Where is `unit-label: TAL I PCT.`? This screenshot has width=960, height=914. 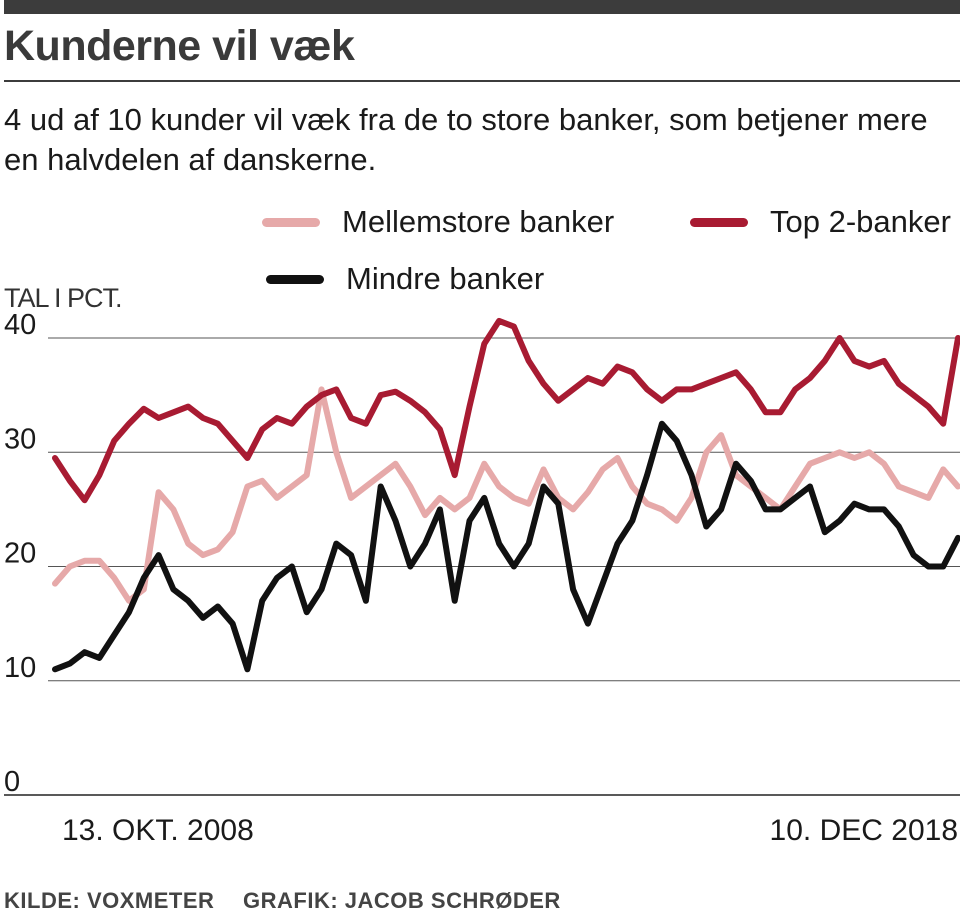 unit-label: TAL I PCT. is located at coordinates (63, 298).